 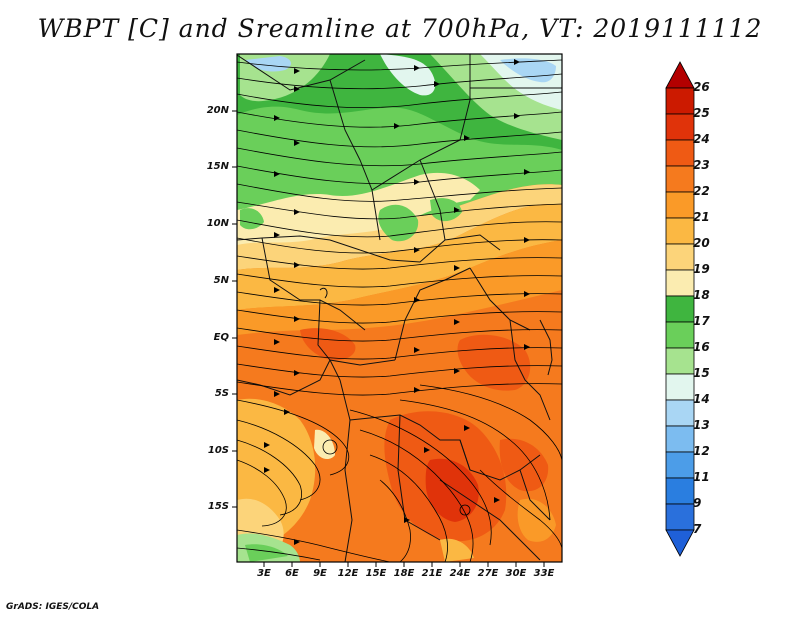 What do you see at coordinates (701, 269) in the screenshot?
I see `colorbar-label: 19` at bounding box center [701, 269].